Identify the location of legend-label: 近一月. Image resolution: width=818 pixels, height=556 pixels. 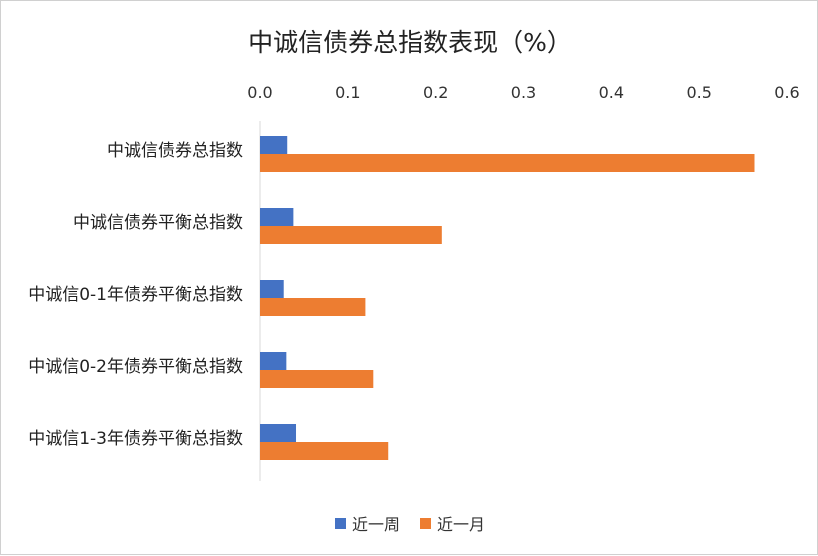
(461, 524).